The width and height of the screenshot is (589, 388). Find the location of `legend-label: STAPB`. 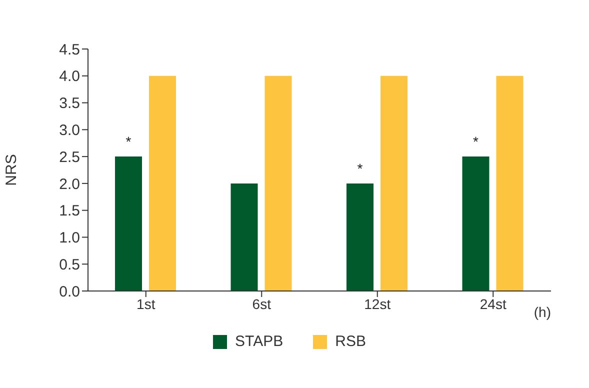

legend-label: STAPB is located at coordinates (259, 341).